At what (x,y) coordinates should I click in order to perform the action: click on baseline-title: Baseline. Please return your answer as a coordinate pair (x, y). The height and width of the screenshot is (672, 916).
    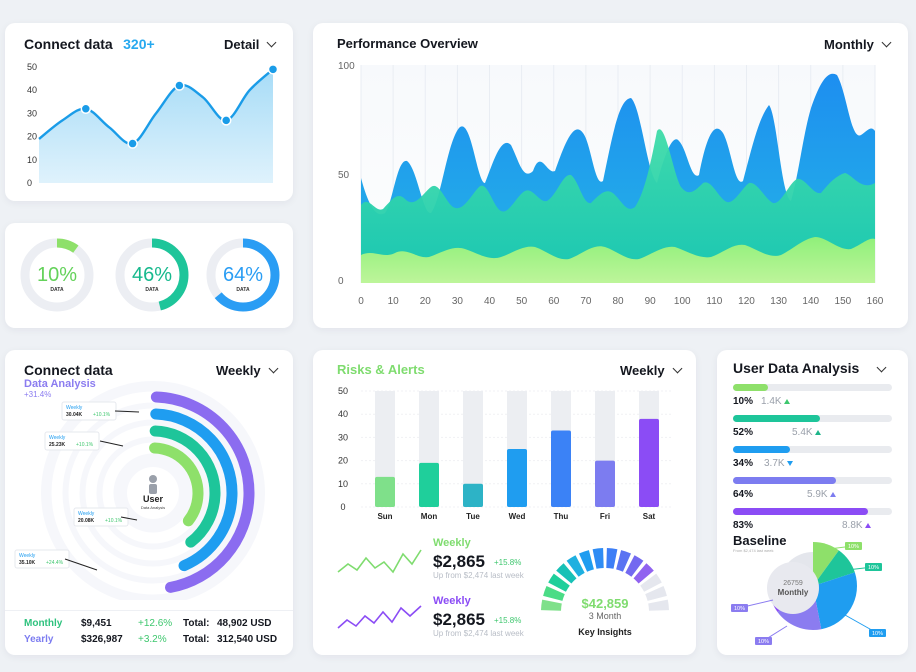
    Looking at the image, I should click on (760, 540).